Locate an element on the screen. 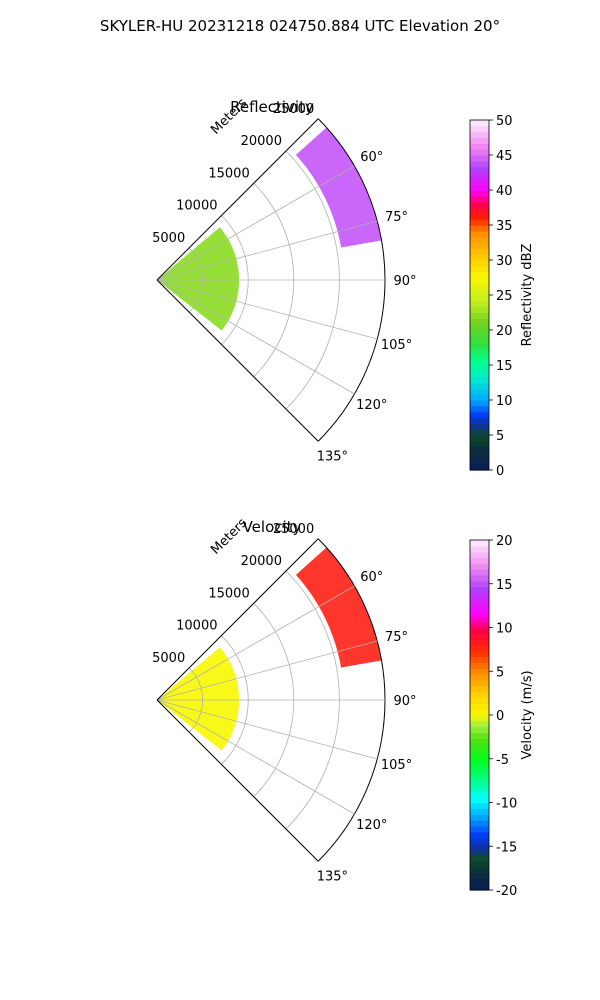 The height and width of the screenshot is (1000, 600). colorbar-tick-label: 40 is located at coordinates (504, 191).